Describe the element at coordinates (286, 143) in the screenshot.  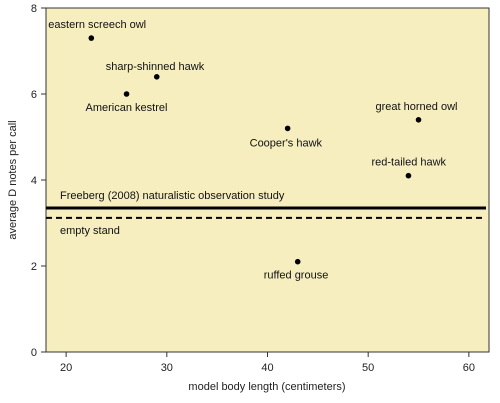
I see `point-label: Cooper's hawk` at that location.